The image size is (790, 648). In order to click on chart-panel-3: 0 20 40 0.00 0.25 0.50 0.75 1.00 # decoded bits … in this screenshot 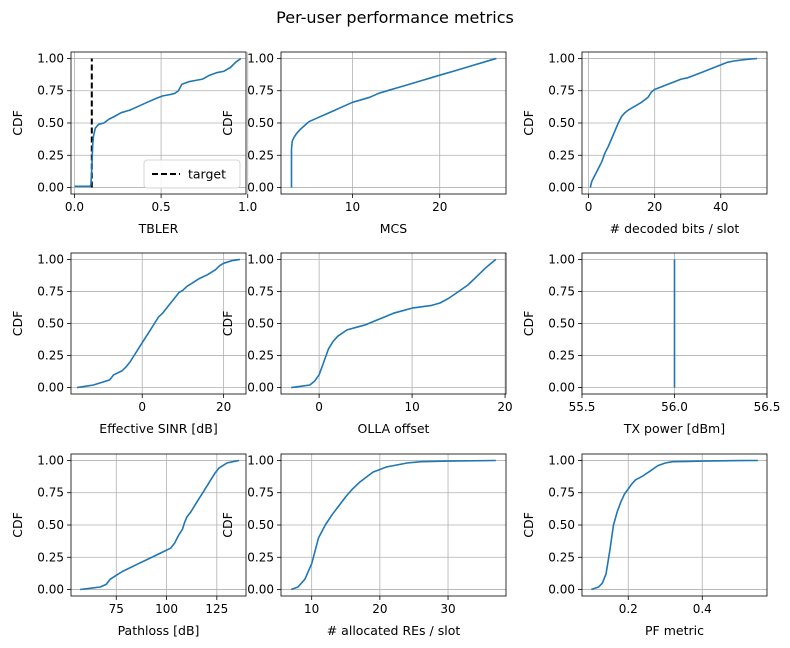, I will do `click(644, 143)`.